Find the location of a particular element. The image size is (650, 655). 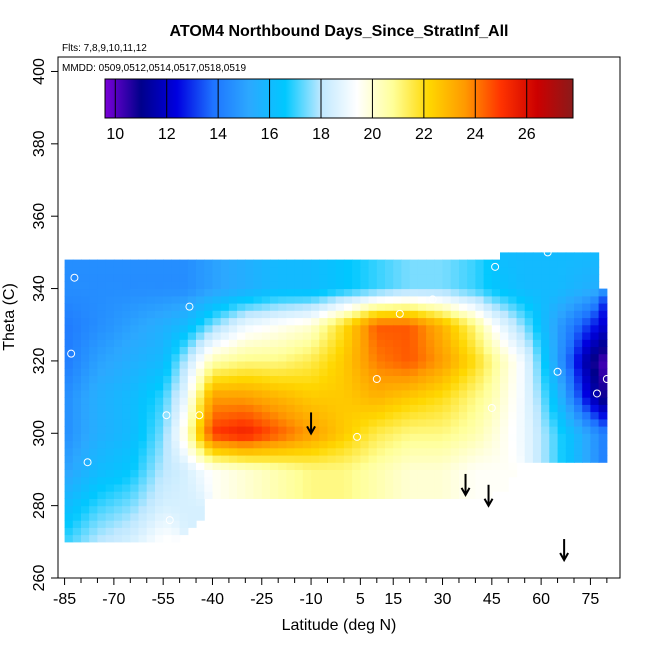

sample-point is located at coordinates (547, 252).